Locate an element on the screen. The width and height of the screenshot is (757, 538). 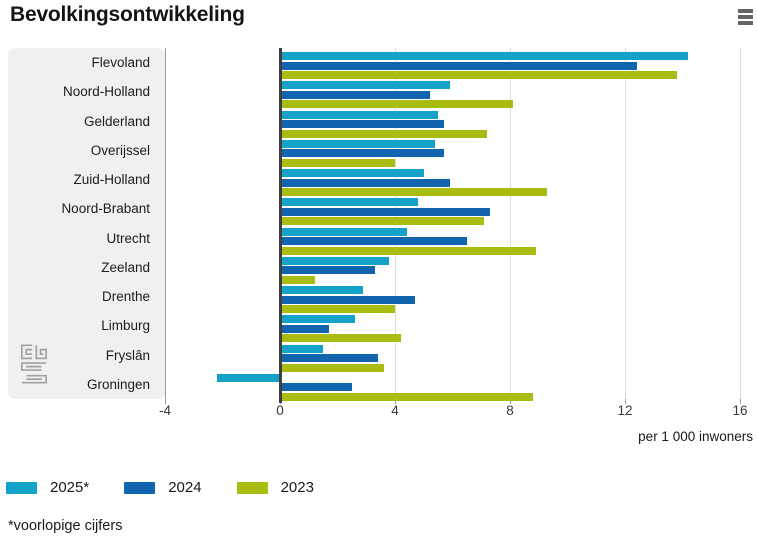
page-title: Bevolkingsontwikkeling is located at coordinates (127, 14).